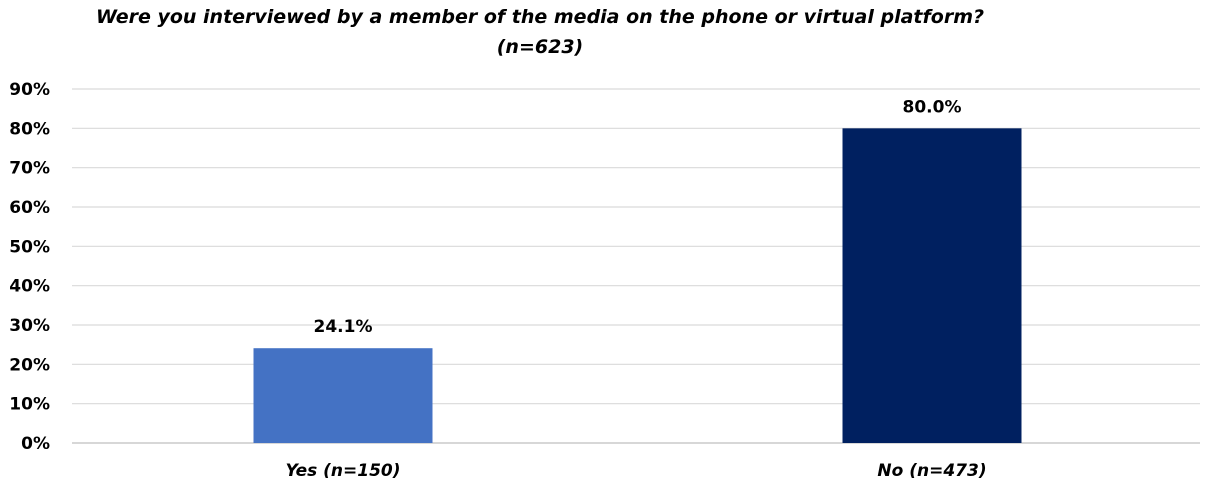  Describe the element at coordinates (29, 267) in the screenshot. I see `y-axis-ticks: 0% 10% 20% 30% 40% 50% 60% 70% 80% 90%` at that location.